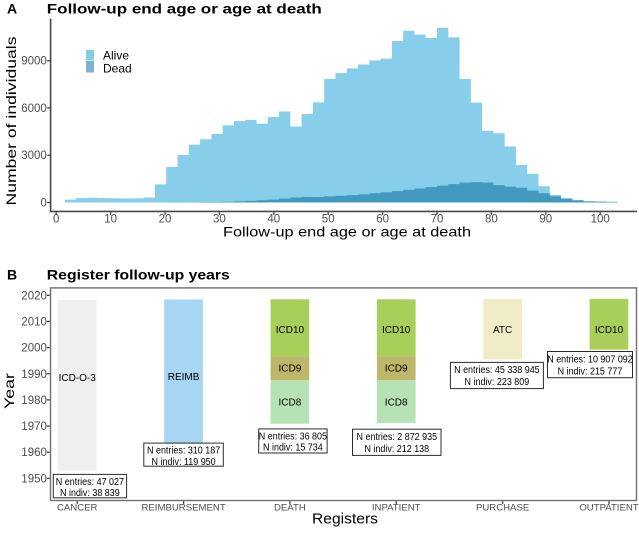  I want to click on svg-text: 10, so click(110, 220).